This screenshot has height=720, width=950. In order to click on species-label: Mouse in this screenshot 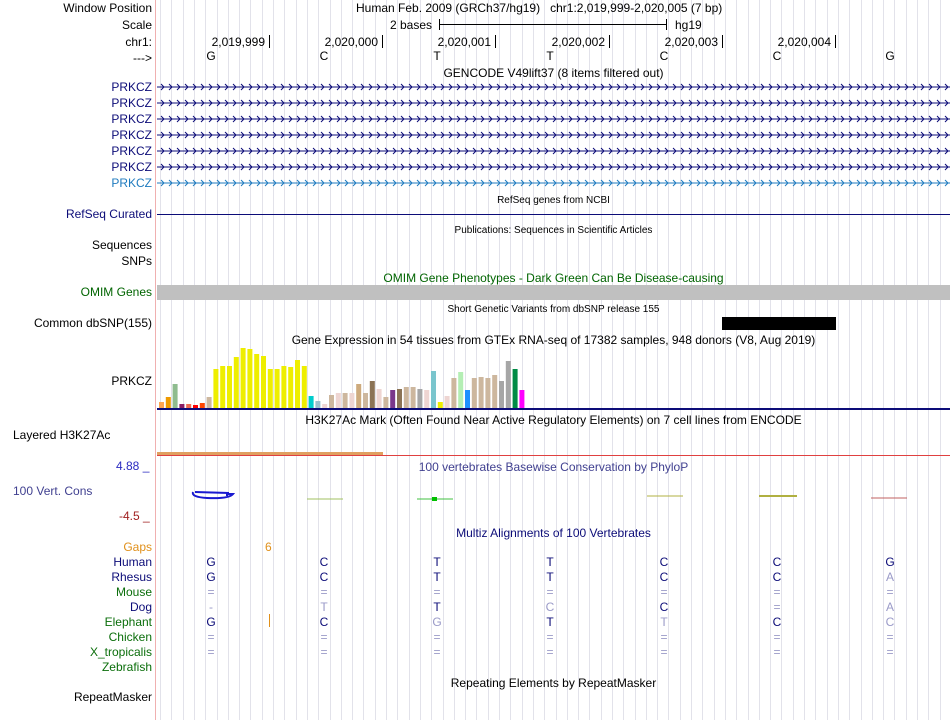, I will do `click(133, 592)`.